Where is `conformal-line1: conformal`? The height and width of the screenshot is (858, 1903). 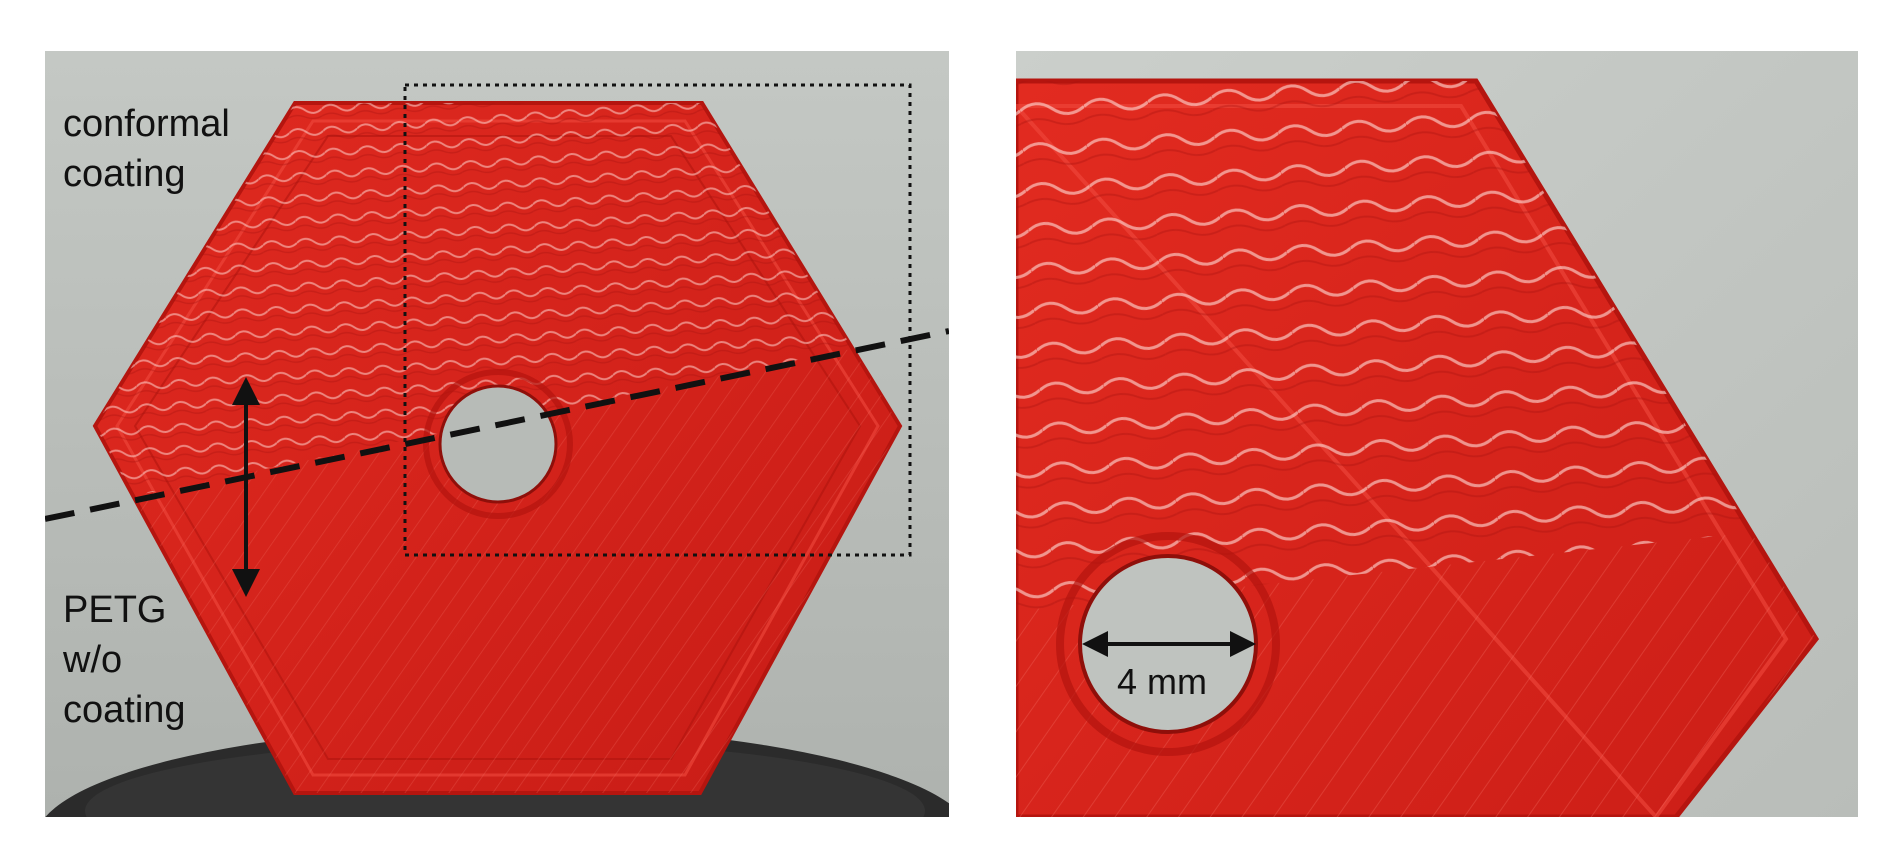
conformal-line1: conformal is located at coordinates (146, 124).